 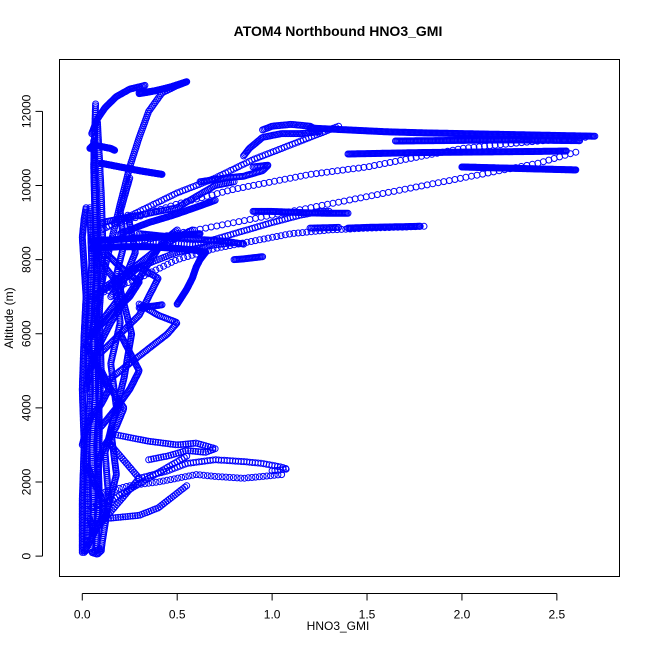 What do you see at coordinates (272, 615) in the screenshot?
I see `x-tick-label: 1.0` at bounding box center [272, 615].